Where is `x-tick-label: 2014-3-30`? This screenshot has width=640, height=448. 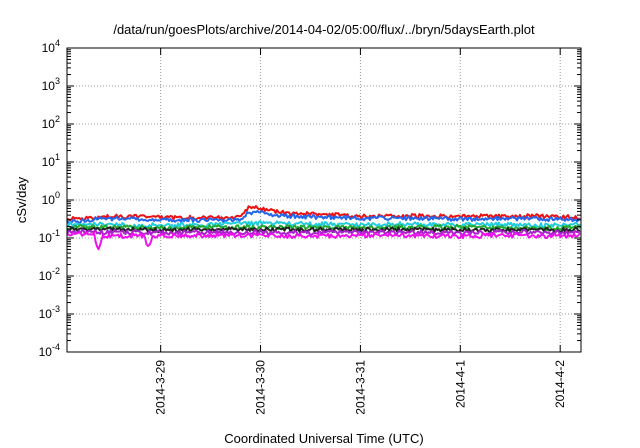
x-tick-label: 2014-3-30 is located at coordinates (261, 387).